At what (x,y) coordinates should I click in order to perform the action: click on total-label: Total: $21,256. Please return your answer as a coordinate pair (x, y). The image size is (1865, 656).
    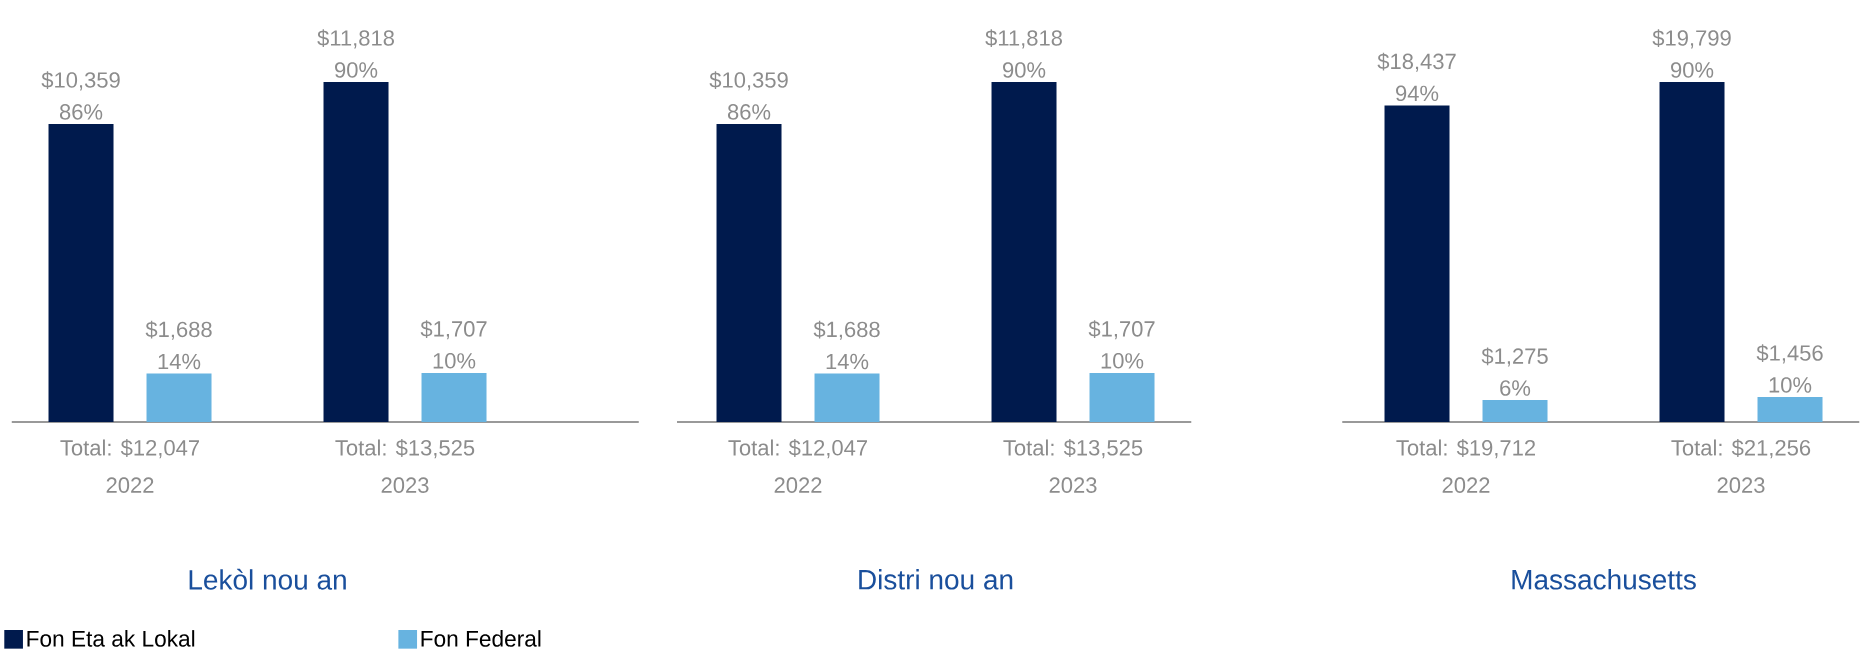
    Looking at the image, I should click on (1741, 449).